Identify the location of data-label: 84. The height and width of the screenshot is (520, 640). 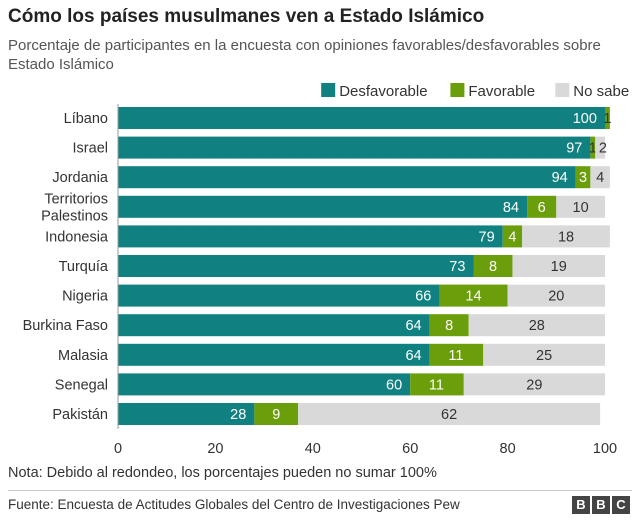
(511, 208).